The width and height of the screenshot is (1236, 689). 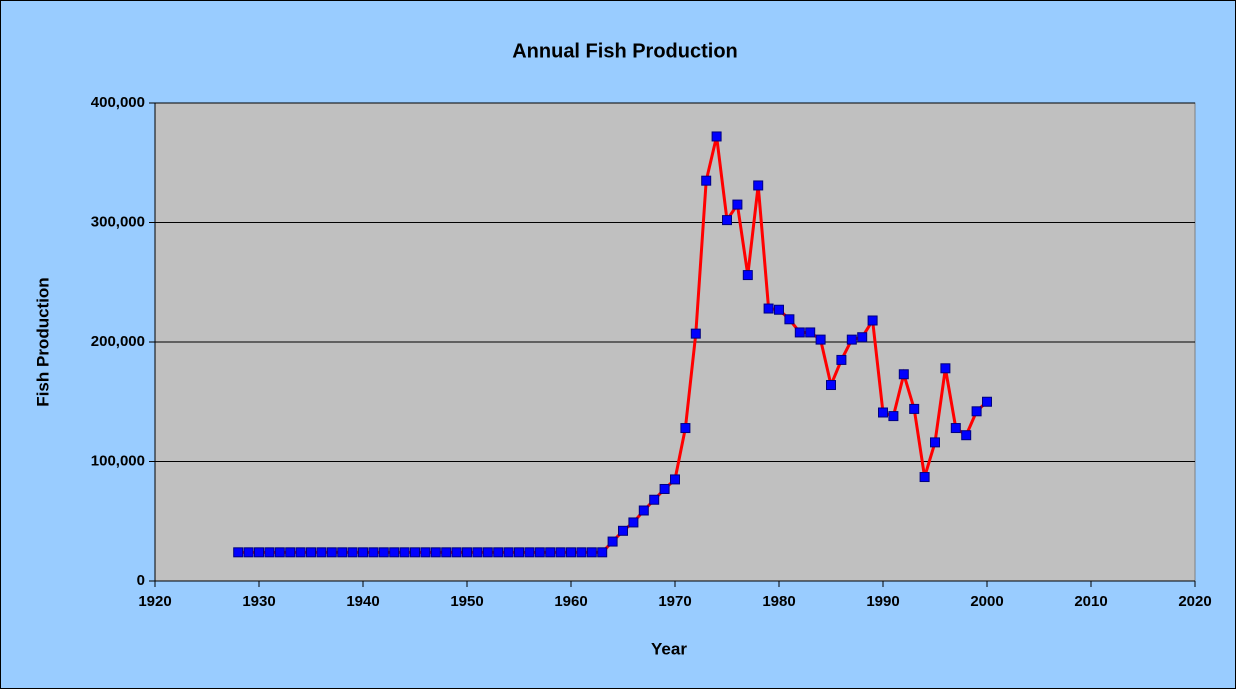 I want to click on x-tick-label: 2000, so click(x=986, y=601).